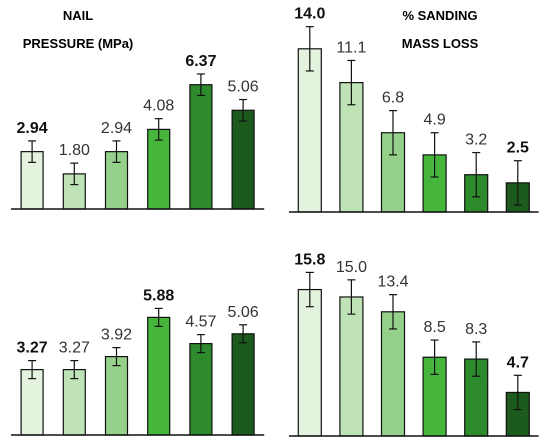 This screenshot has width=550, height=443. What do you see at coordinates (440, 43) in the screenshot?
I see `chart-title-line: MASS LOSS` at bounding box center [440, 43].